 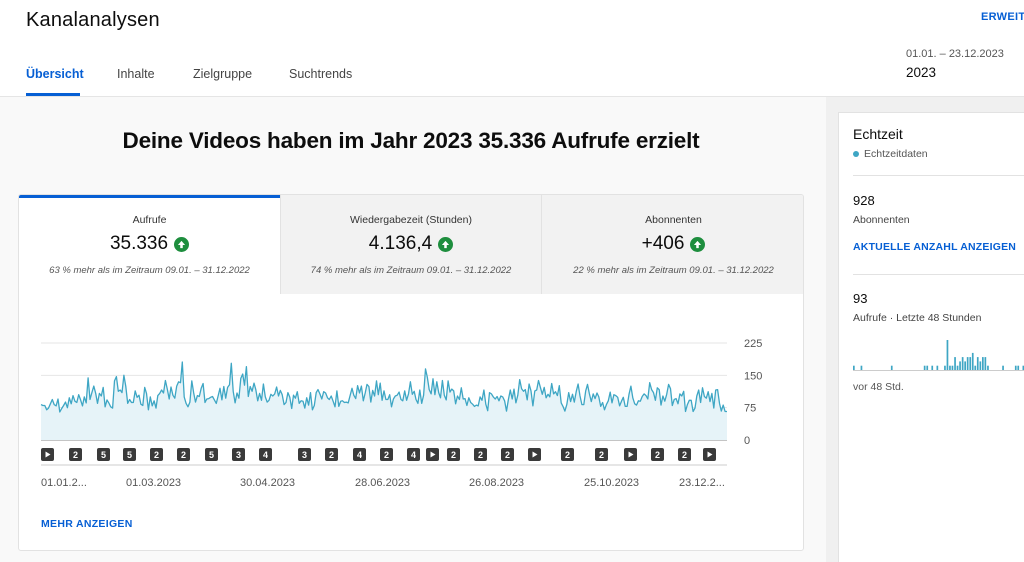 I want to click on metric-value: 35.336, so click(x=139, y=243).